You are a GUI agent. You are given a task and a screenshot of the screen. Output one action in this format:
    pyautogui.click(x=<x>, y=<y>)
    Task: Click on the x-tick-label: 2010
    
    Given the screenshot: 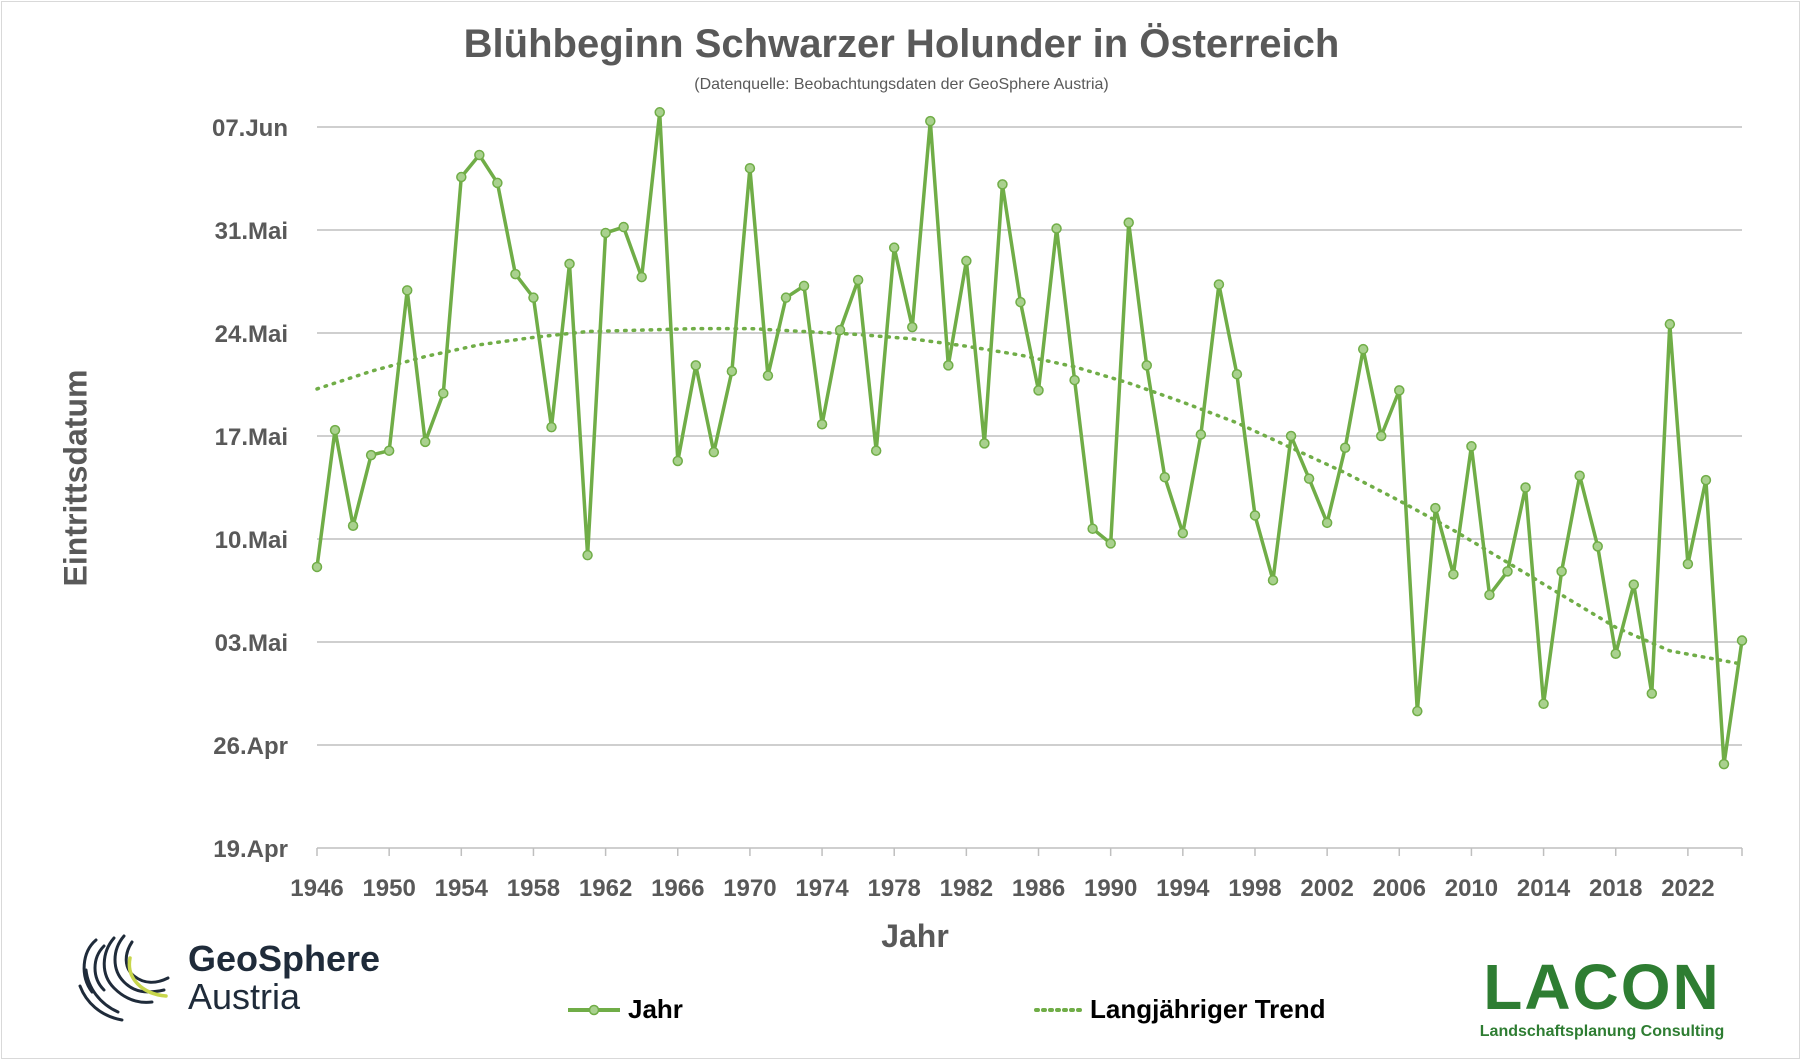 What is the action you would take?
    pyautogui.click(x=1471, y=888)
    